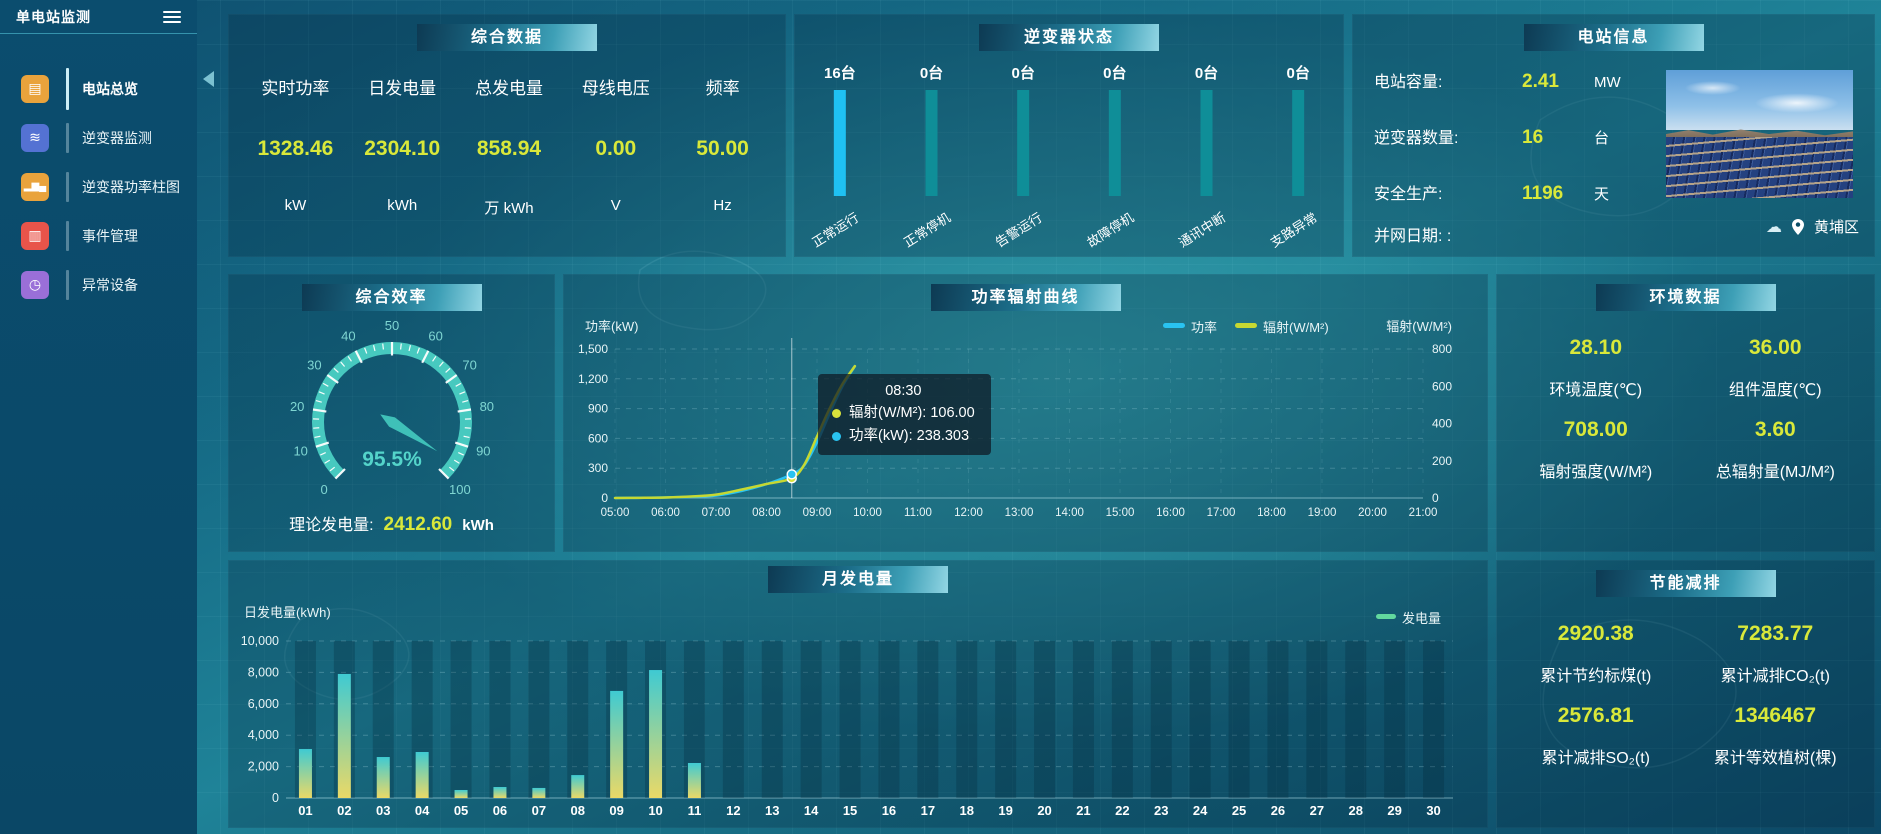 This screenshot has width=1881, height=834. I want to click on svg-text: 70, so click(469, 365).